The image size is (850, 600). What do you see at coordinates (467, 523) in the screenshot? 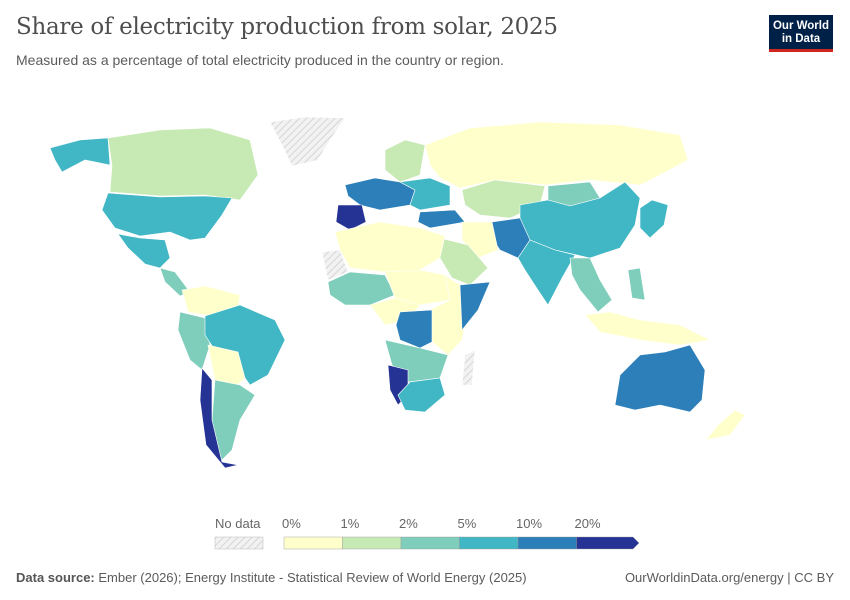
I see `legend-tick-label: 5%` at bounding box center [467, 523].